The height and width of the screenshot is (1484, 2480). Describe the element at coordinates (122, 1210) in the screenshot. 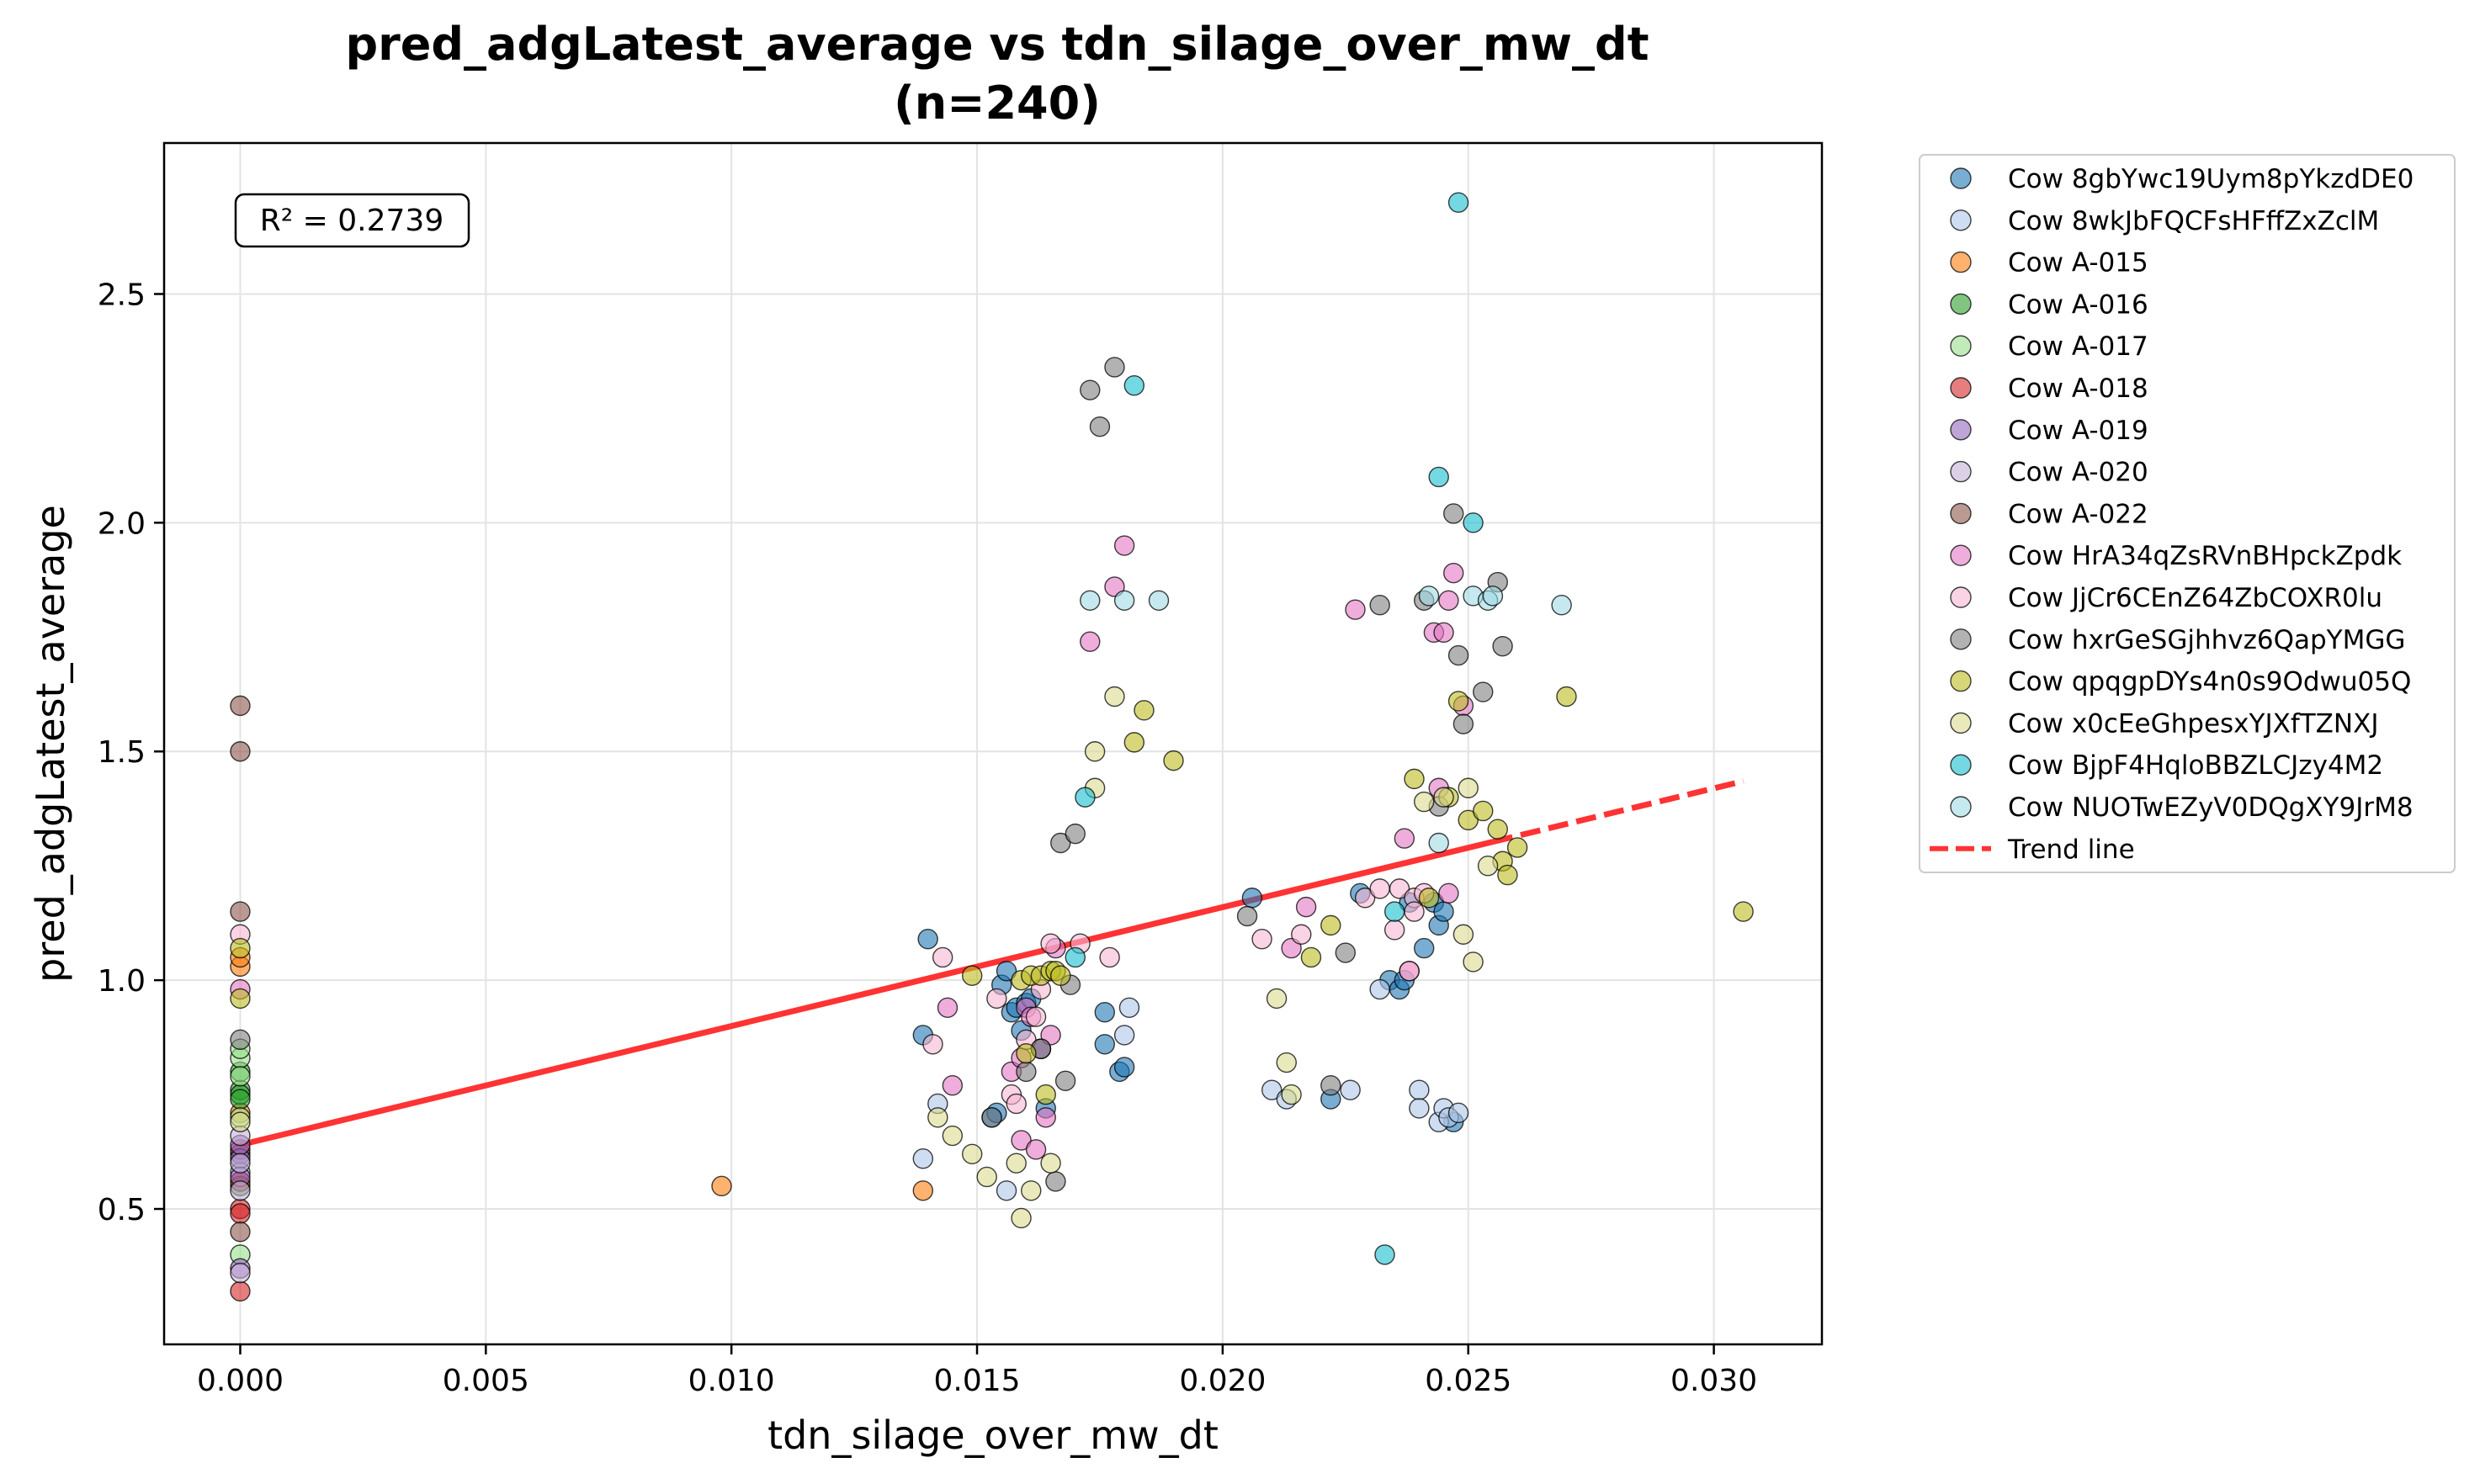

I see `y-tick-label: 0.5` at that location.